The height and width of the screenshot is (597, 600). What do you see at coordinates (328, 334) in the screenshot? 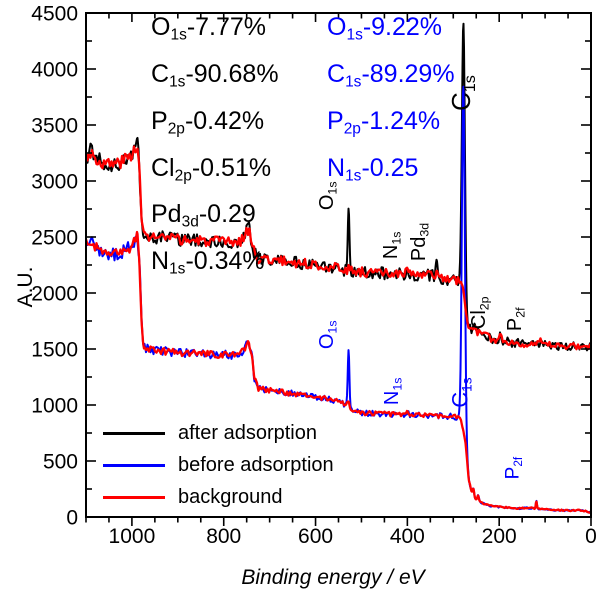
I see `peak-label-o1s: O1s` at bounding box center [328, 334].